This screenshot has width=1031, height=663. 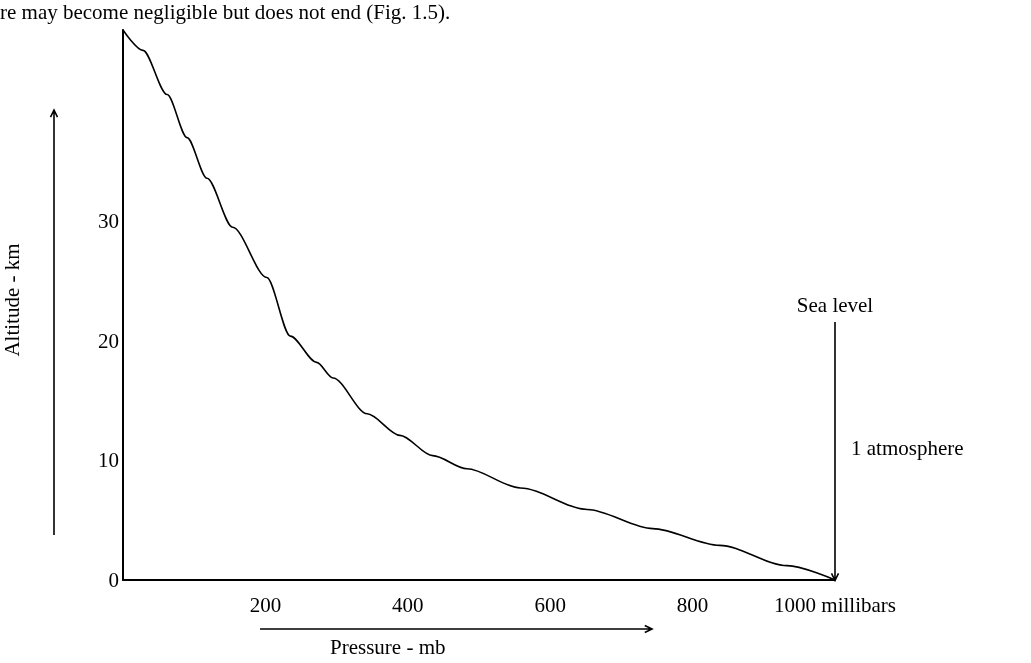 What do you see at coordinates (108, 221) in the screenshot?
I see `y-tick-label: 30` at bounding box center [108, 221].